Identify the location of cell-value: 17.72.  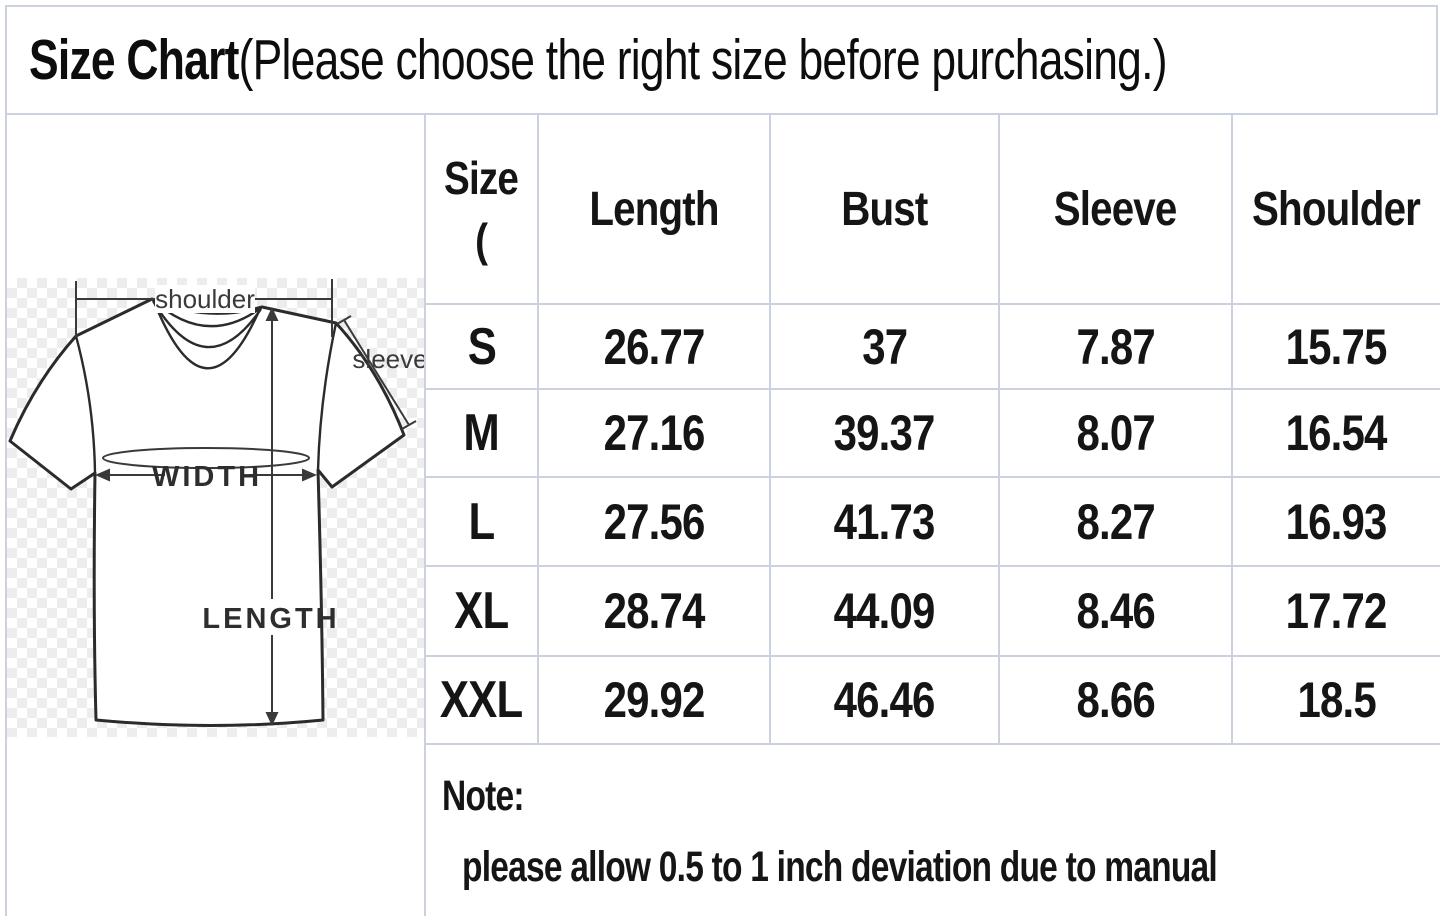
(1337, 611).